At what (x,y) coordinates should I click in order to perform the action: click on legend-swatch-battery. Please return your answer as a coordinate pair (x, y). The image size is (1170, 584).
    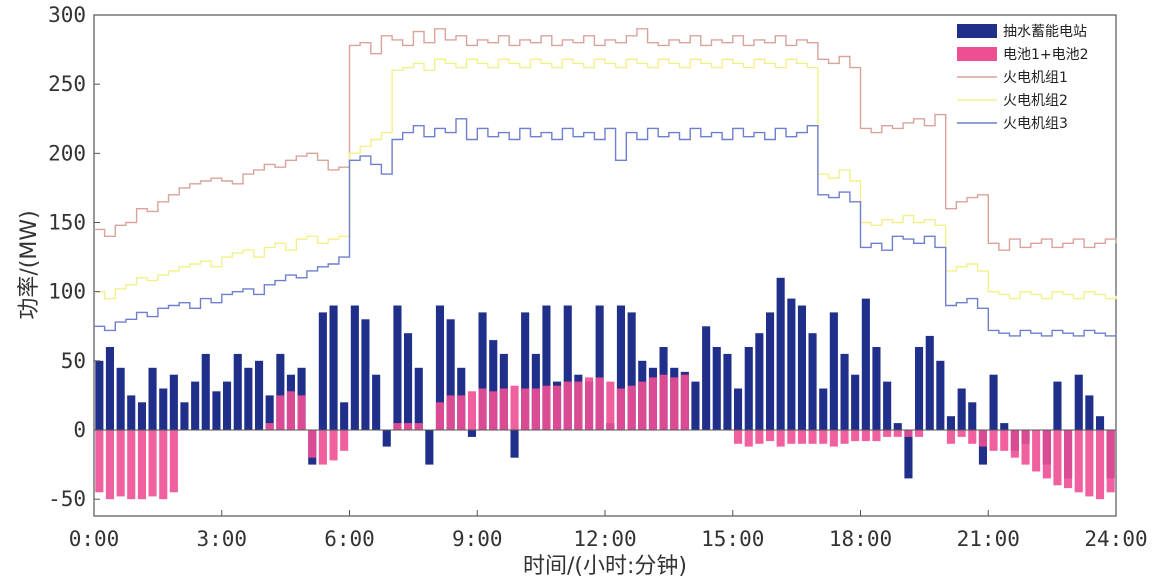
    Looking at the image, I should click on (977, 54).